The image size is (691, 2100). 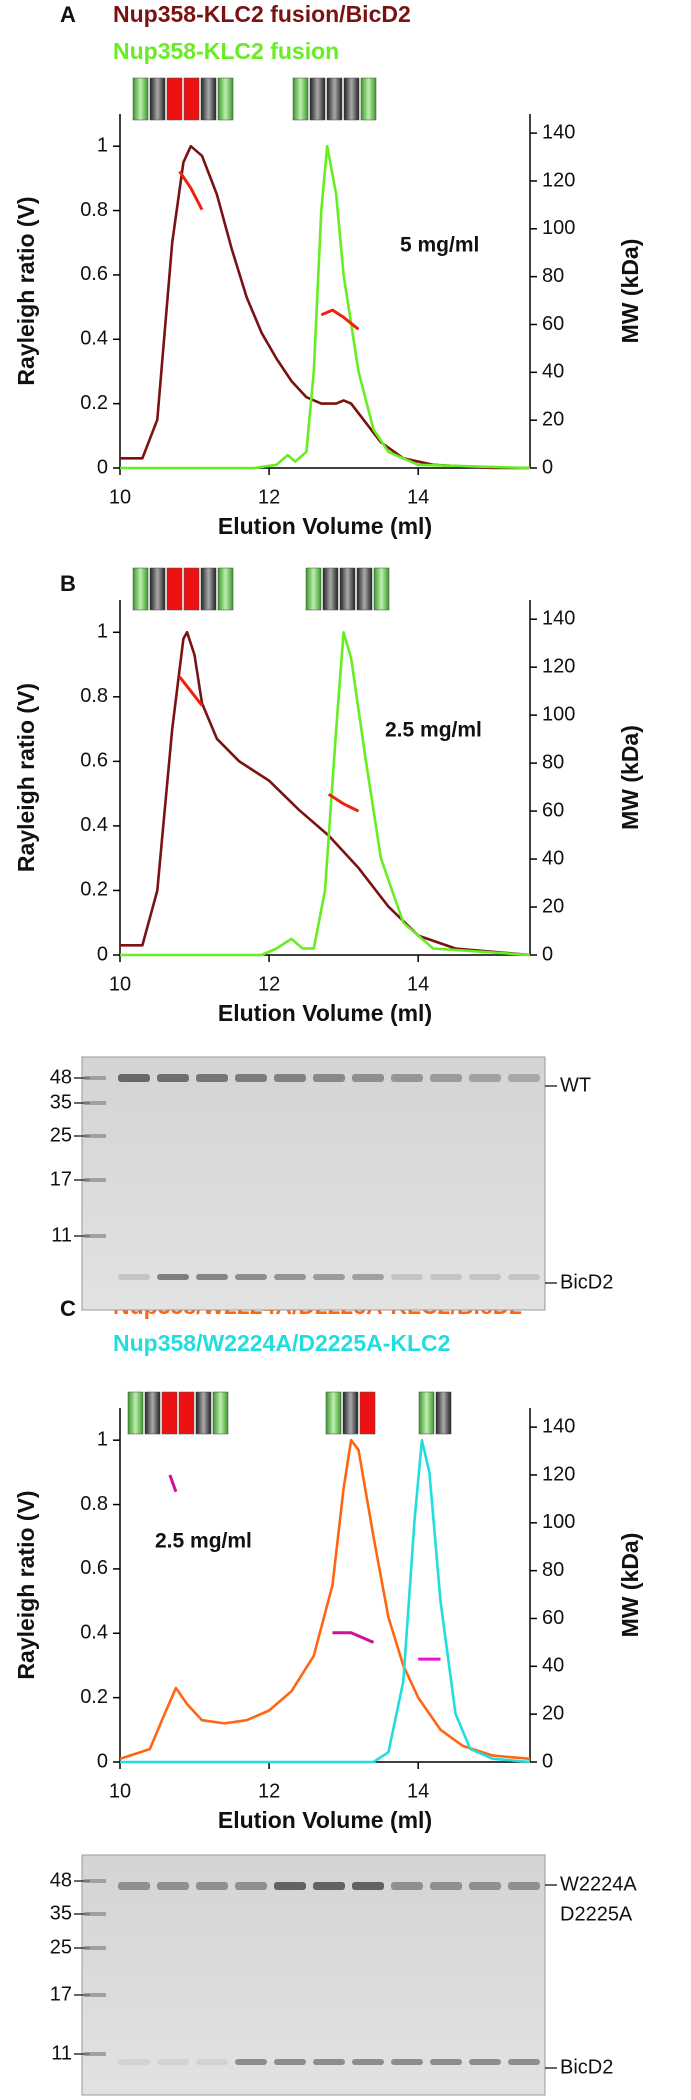 I want to click on annotation: 5 mg/ml, so click(x=439, y=245).